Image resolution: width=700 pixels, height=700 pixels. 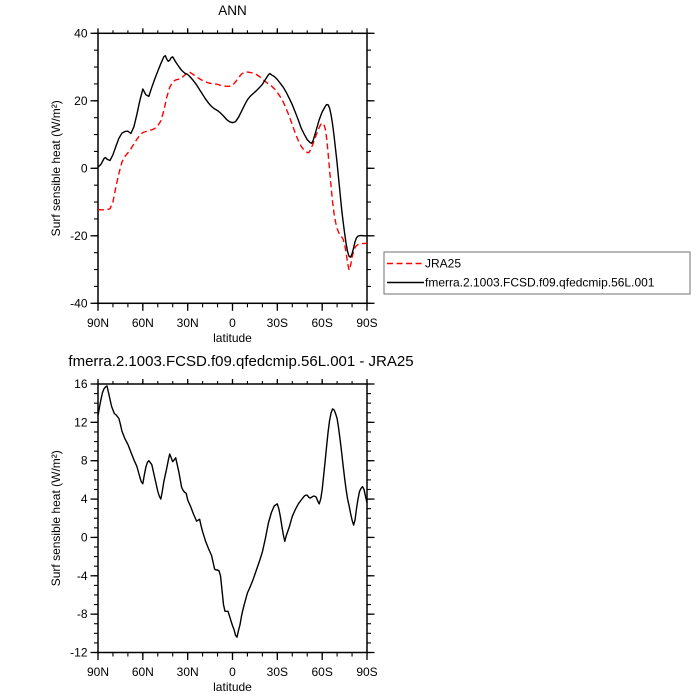 I want to click on y-tick-label: 4, so click(x=84, y=499).